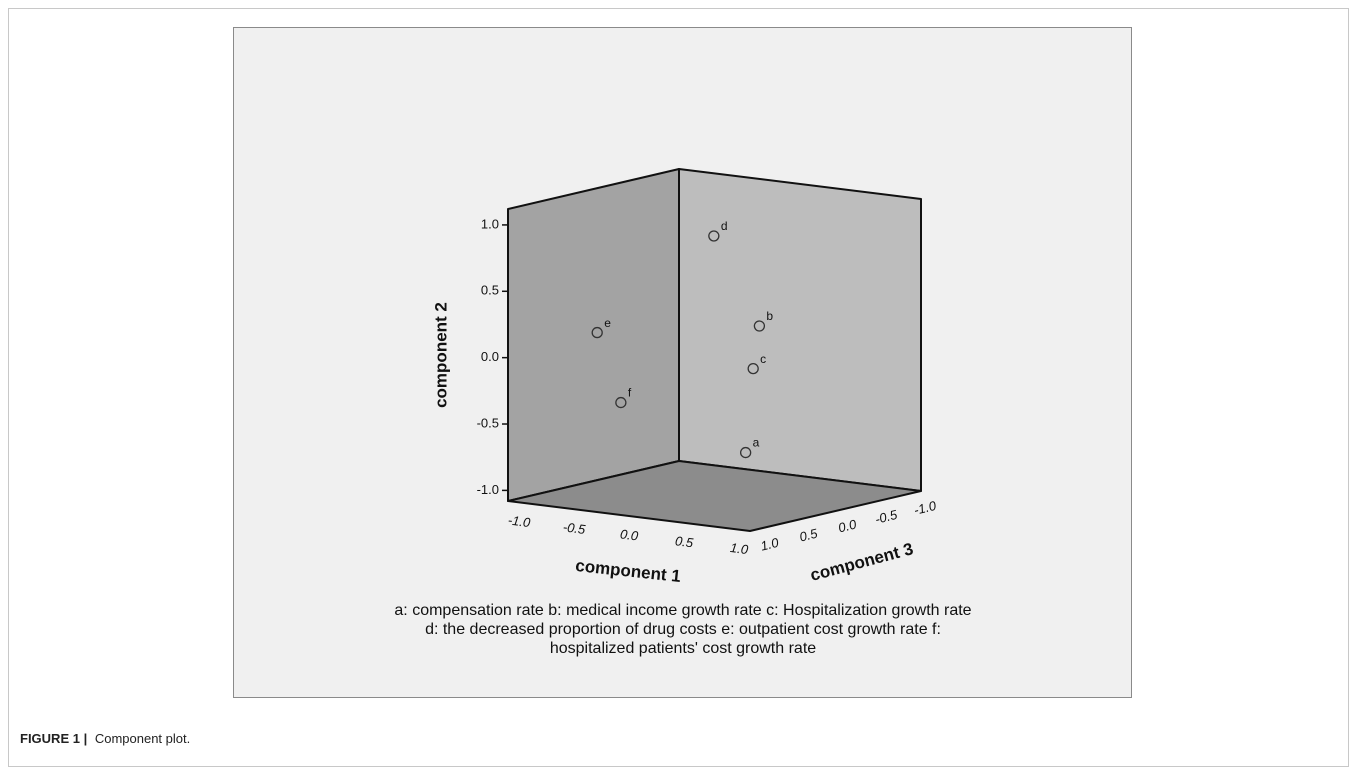 The height and width of the screenshot is (769, 1357). I want to click on x-tick-label: -1.0, so click(519, 521).